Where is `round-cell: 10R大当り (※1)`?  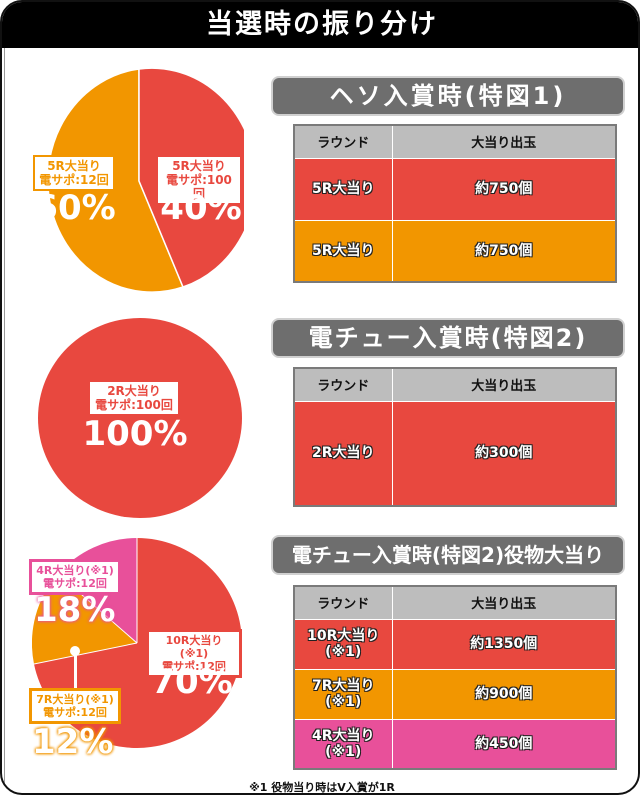
round-cell: 10R大当り (※1) is located at coordinates (343, 643).